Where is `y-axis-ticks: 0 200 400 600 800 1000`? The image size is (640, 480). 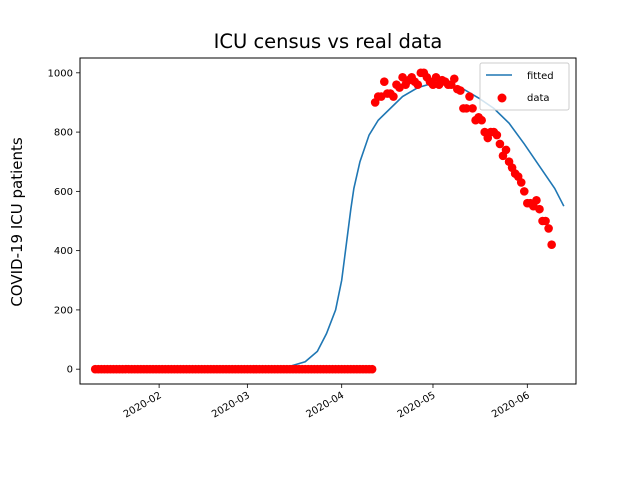
y-axis-ticks: 0 200 400 600 800 1000 is located at coordinates (64, 222).